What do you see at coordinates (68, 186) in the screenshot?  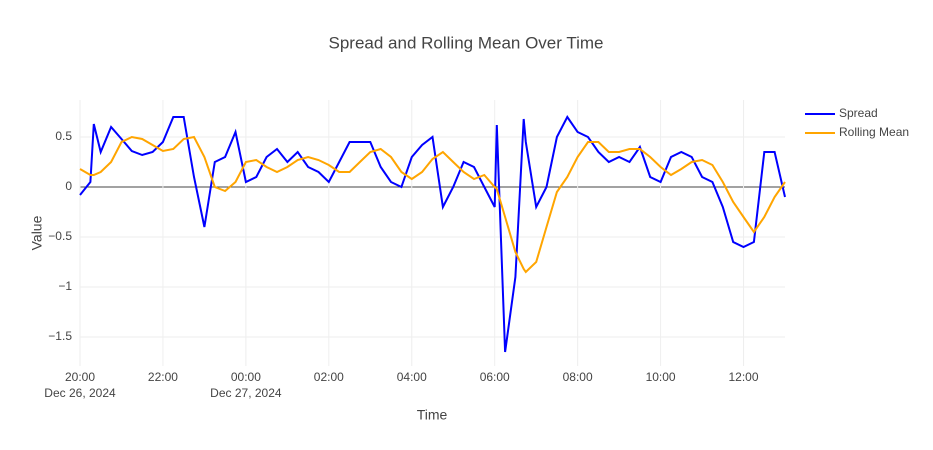 I see `y-tick-label: 0` at bounding box center [68, 186].